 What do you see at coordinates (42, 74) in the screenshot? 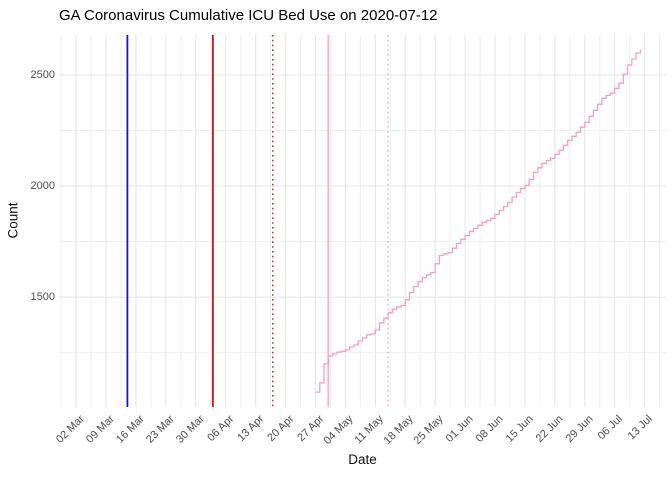
I see `y-tick-label: 2500` at bounding box center [42, 74].